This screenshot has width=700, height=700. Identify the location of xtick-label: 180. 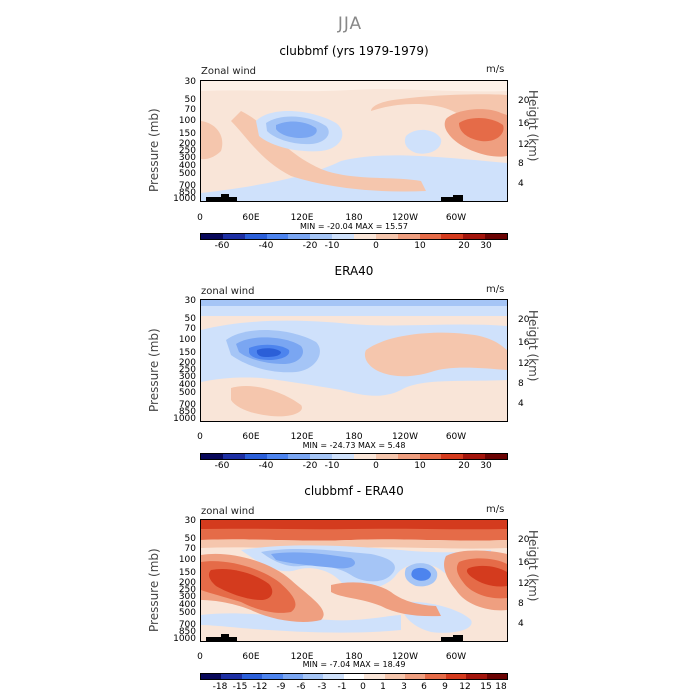
(354, 437).